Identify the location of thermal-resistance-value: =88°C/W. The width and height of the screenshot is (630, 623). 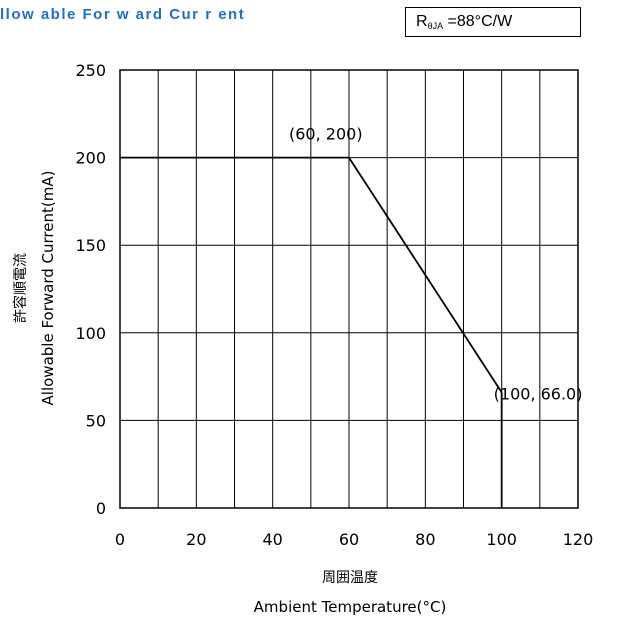
(478, 21).